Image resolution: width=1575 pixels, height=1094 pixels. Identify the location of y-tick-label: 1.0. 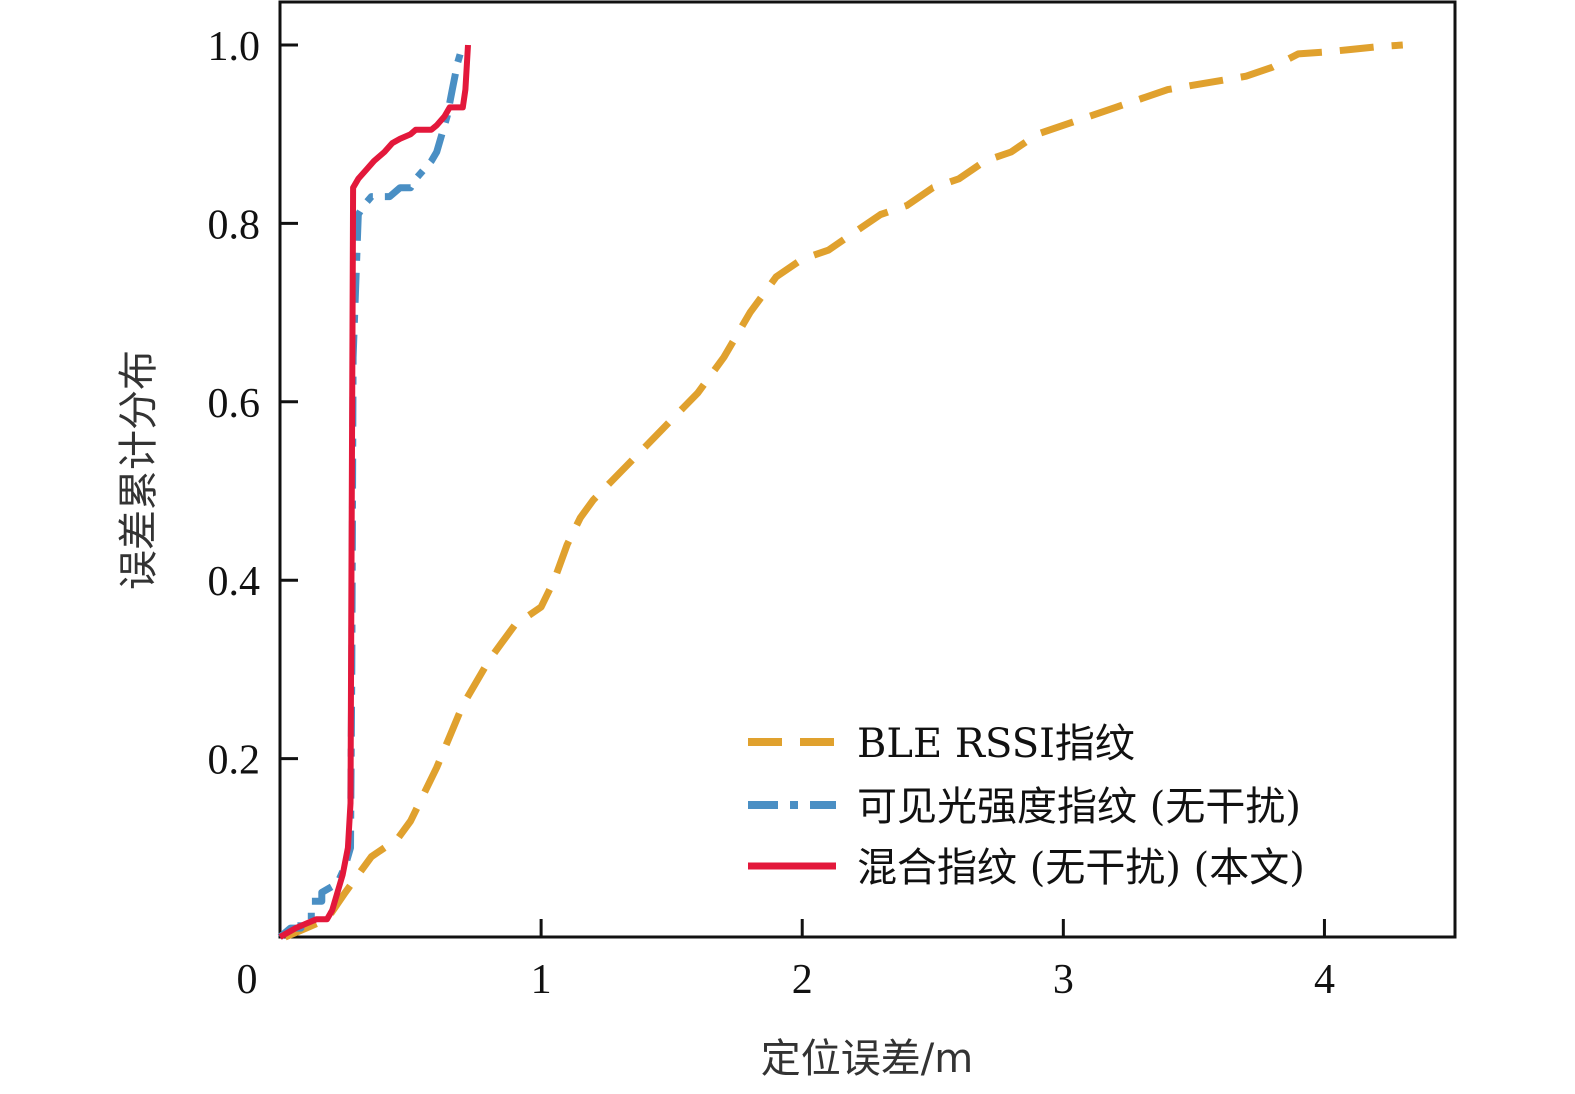
(234, 47).